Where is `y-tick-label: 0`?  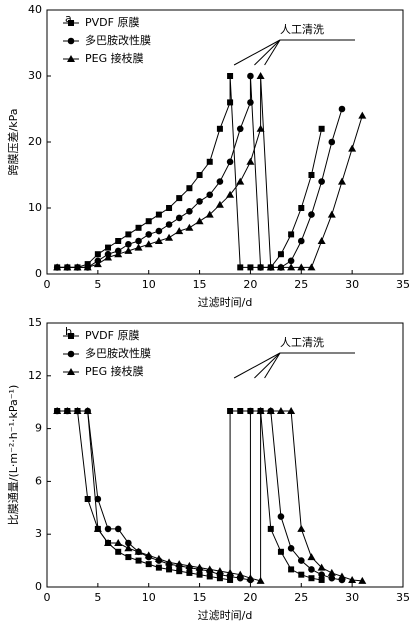 y-tick-label: 0 is located at coordinates (38, 586).